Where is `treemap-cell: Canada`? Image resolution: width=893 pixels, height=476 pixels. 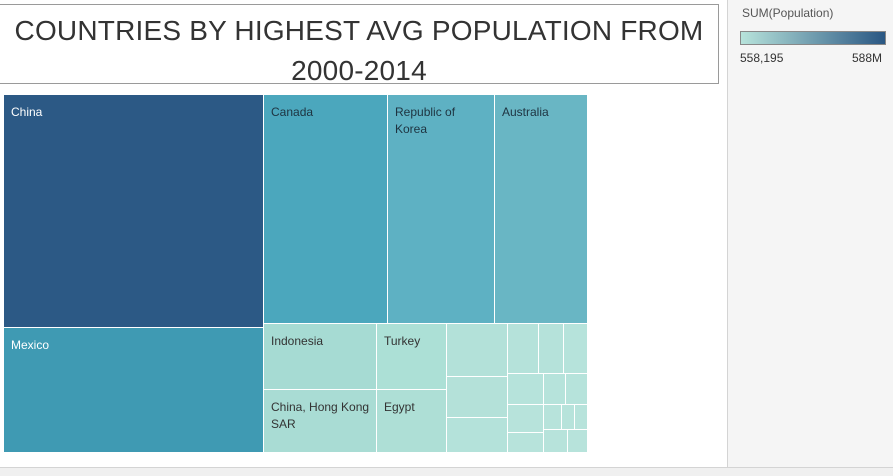 treemap-cell: Canada is located at coordinates (326, 209).